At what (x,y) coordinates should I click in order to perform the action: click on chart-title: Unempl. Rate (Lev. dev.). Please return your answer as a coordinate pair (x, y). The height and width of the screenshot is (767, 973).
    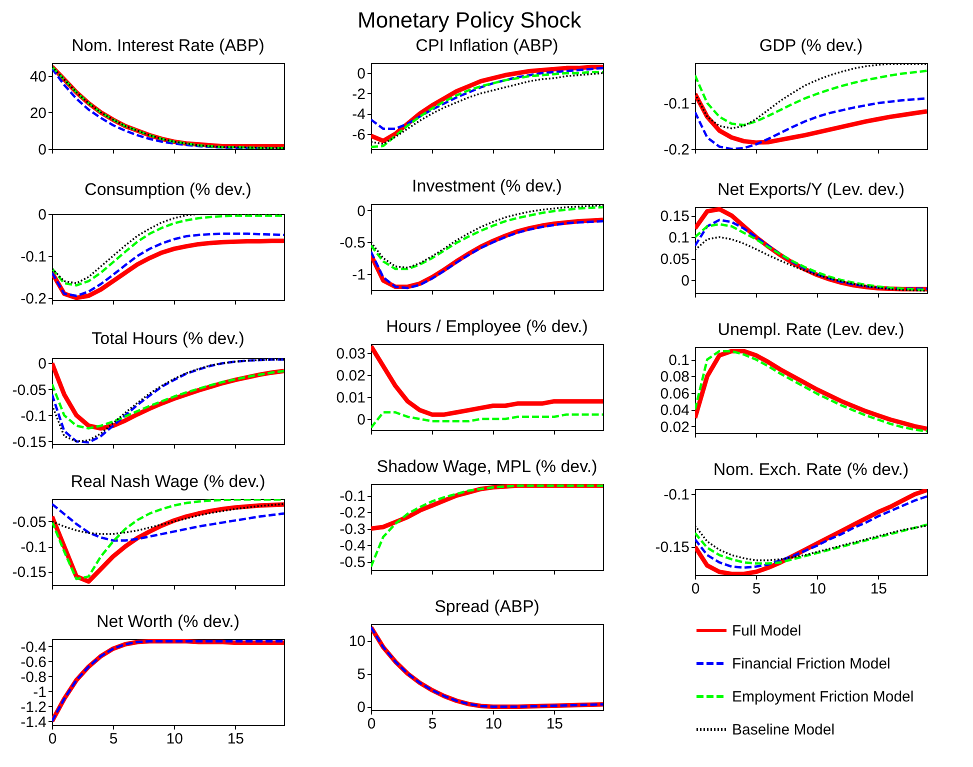
    Looking at the image, I should click on (811, 329).